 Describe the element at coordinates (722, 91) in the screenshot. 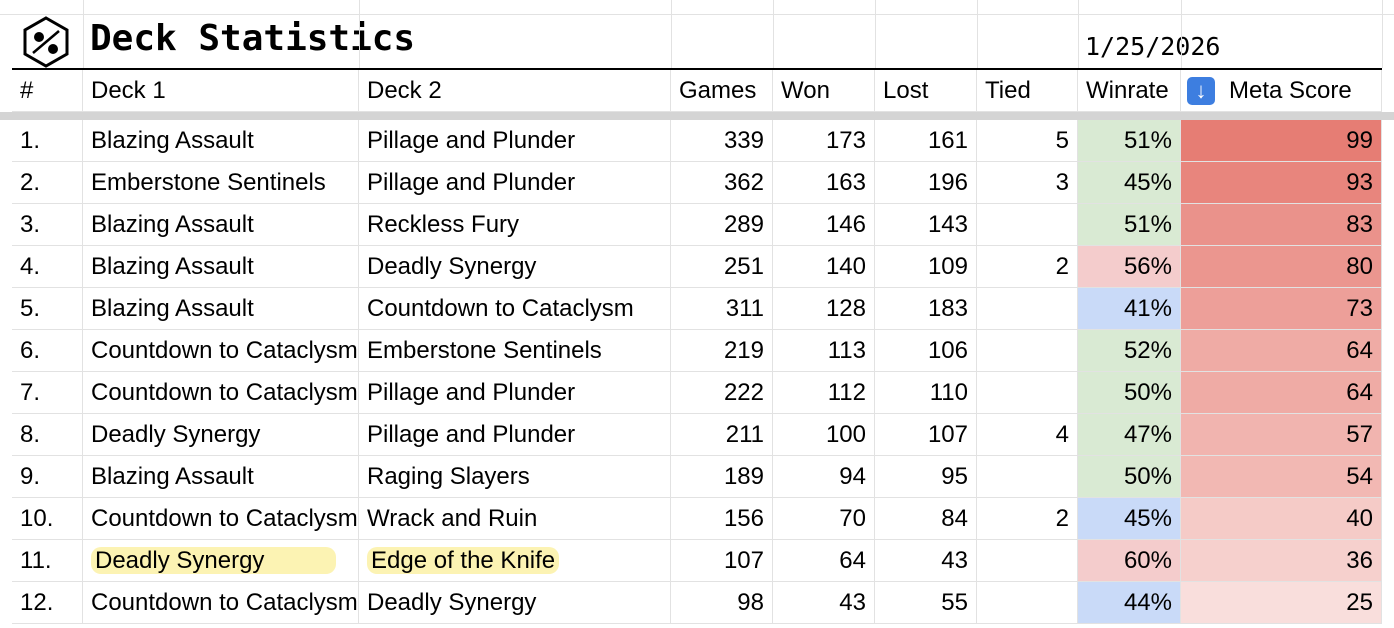

I see `column-header: Games` at that location.